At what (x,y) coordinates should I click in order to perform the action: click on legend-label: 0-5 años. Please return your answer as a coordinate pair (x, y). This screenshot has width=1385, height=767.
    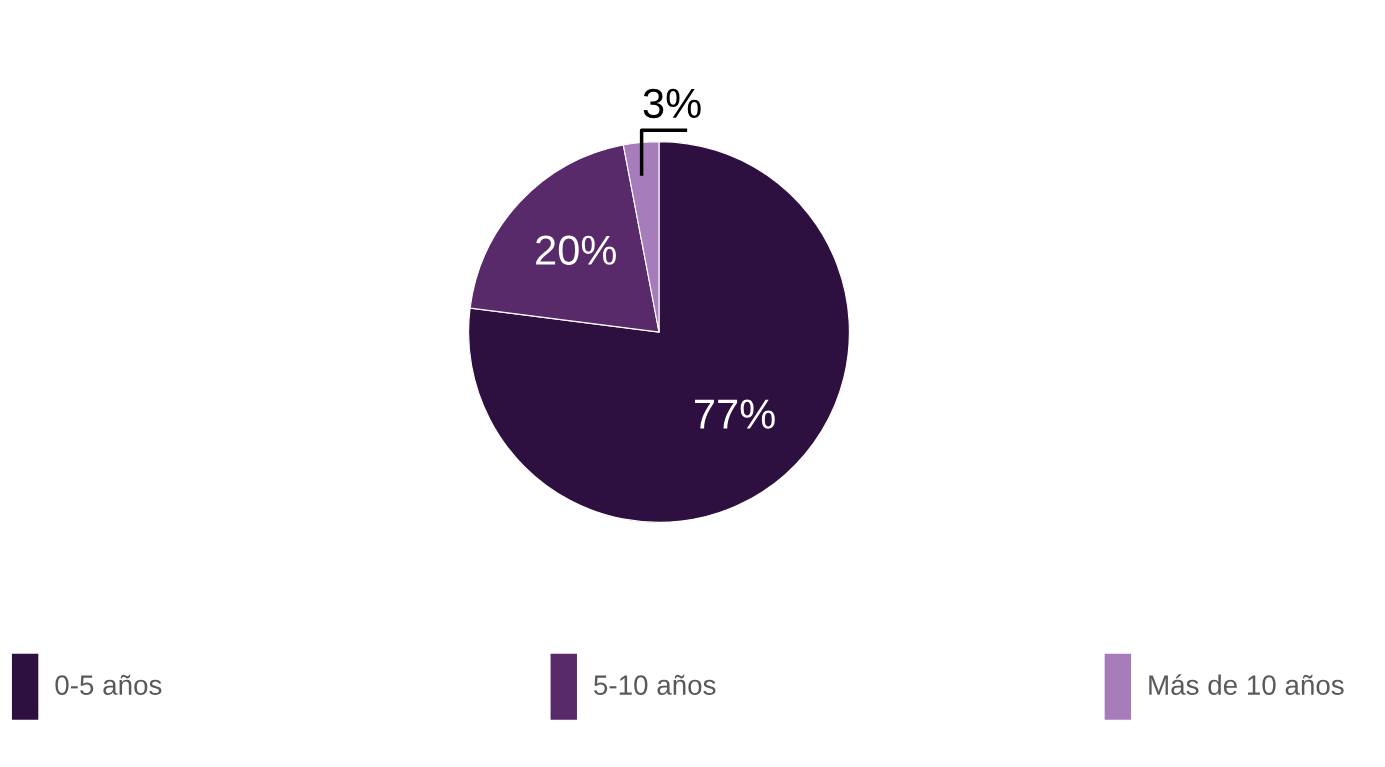
    Looking at the image, I should click on (108, 684).